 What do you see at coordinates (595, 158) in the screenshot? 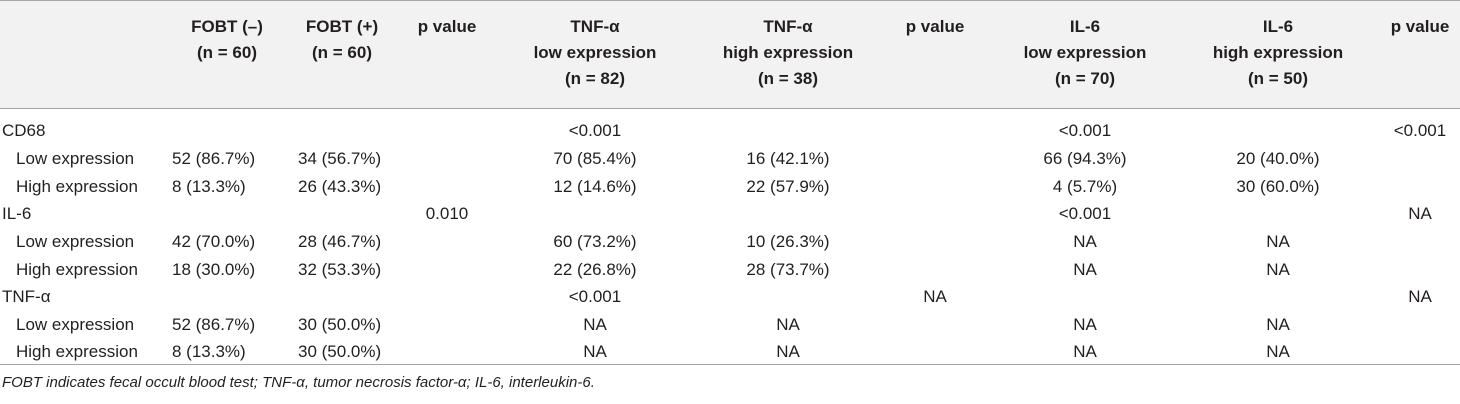
I see `cell: 70 (85.4%)` at bounding box center [595, 158].